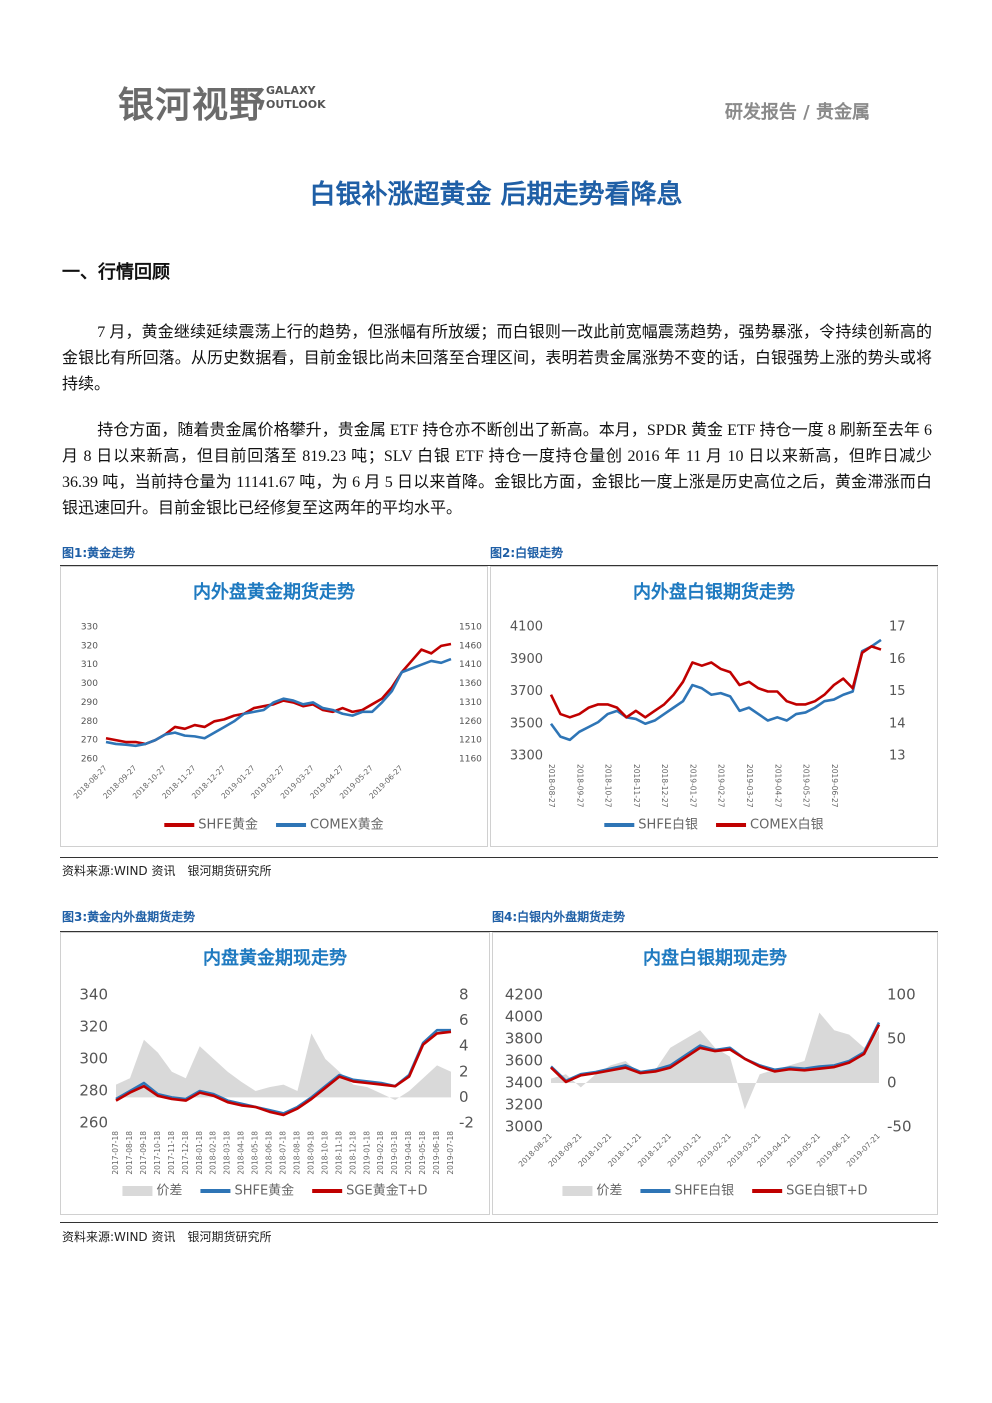 This screenshot has height=1403, width=992. What do you see at coordinates (89, 703) in the screenshot?
I see `y-tick-label: 290` at bounding box center [89, 703].